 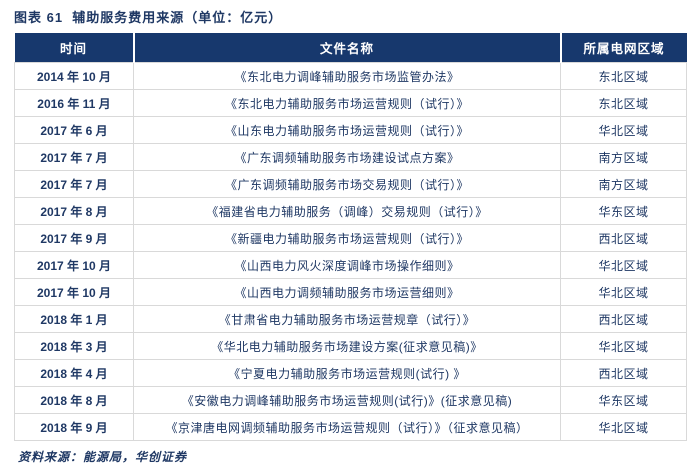 What do you see at coordinates (347, 427) in the screenshot?
I see `cell-document: 《京津唐电网调频辅助服务市场运营规则（试行）》（征求意见稿）` at bounding box center [347, 427].